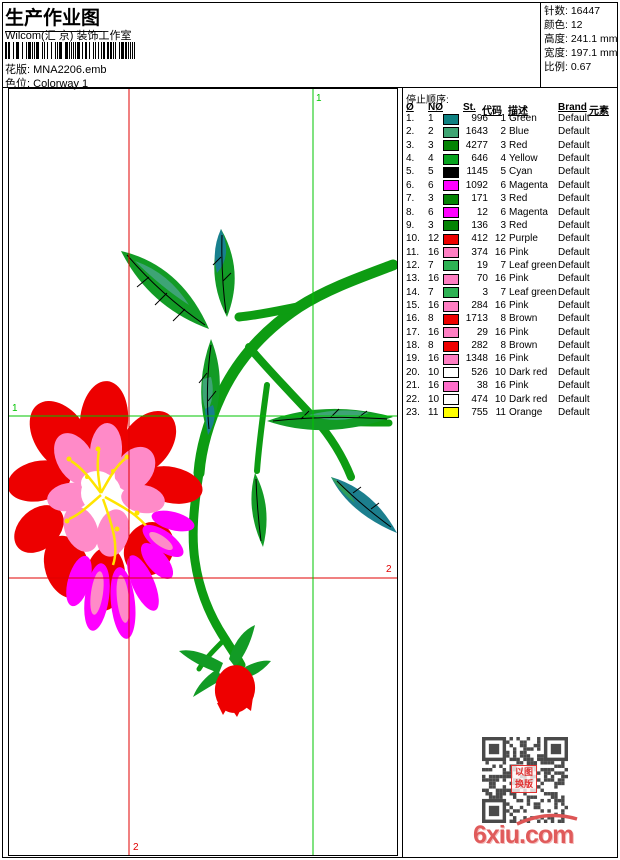 Image resolution: width=620 pixels, height=860 pixels. What do you see at coordinates (479, 372) in the screenshot?
I see `row-stitches: 526` at bounding box center [479, 372].